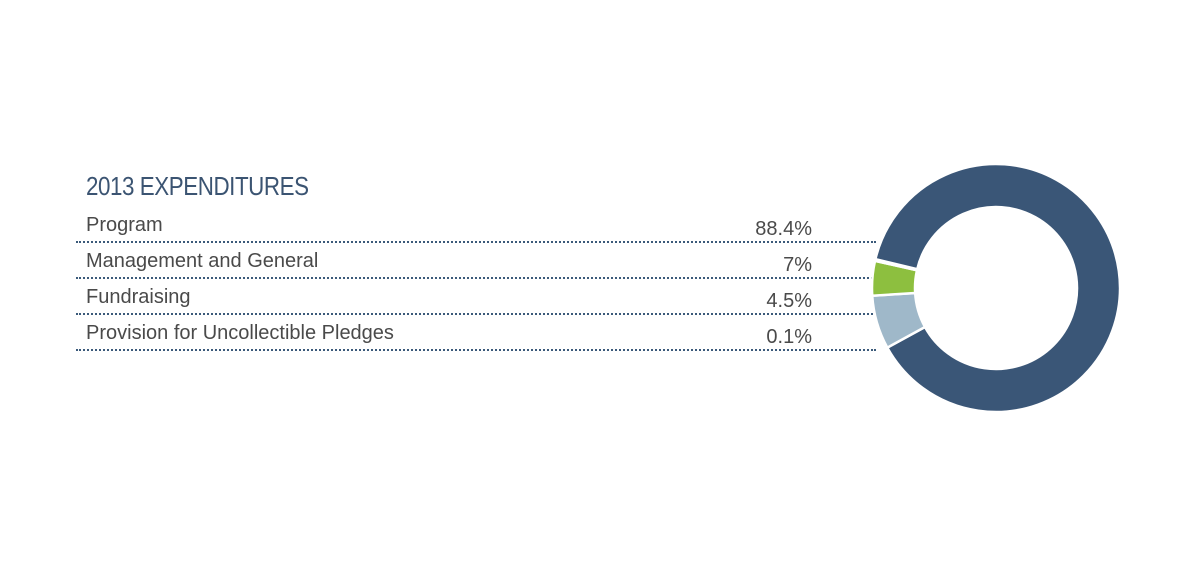 The height and width of the screenshot is (577, 1200). Describe the element at coordinates (797, 265) in the screenshot. I see `legend-value: 7%` at that location.